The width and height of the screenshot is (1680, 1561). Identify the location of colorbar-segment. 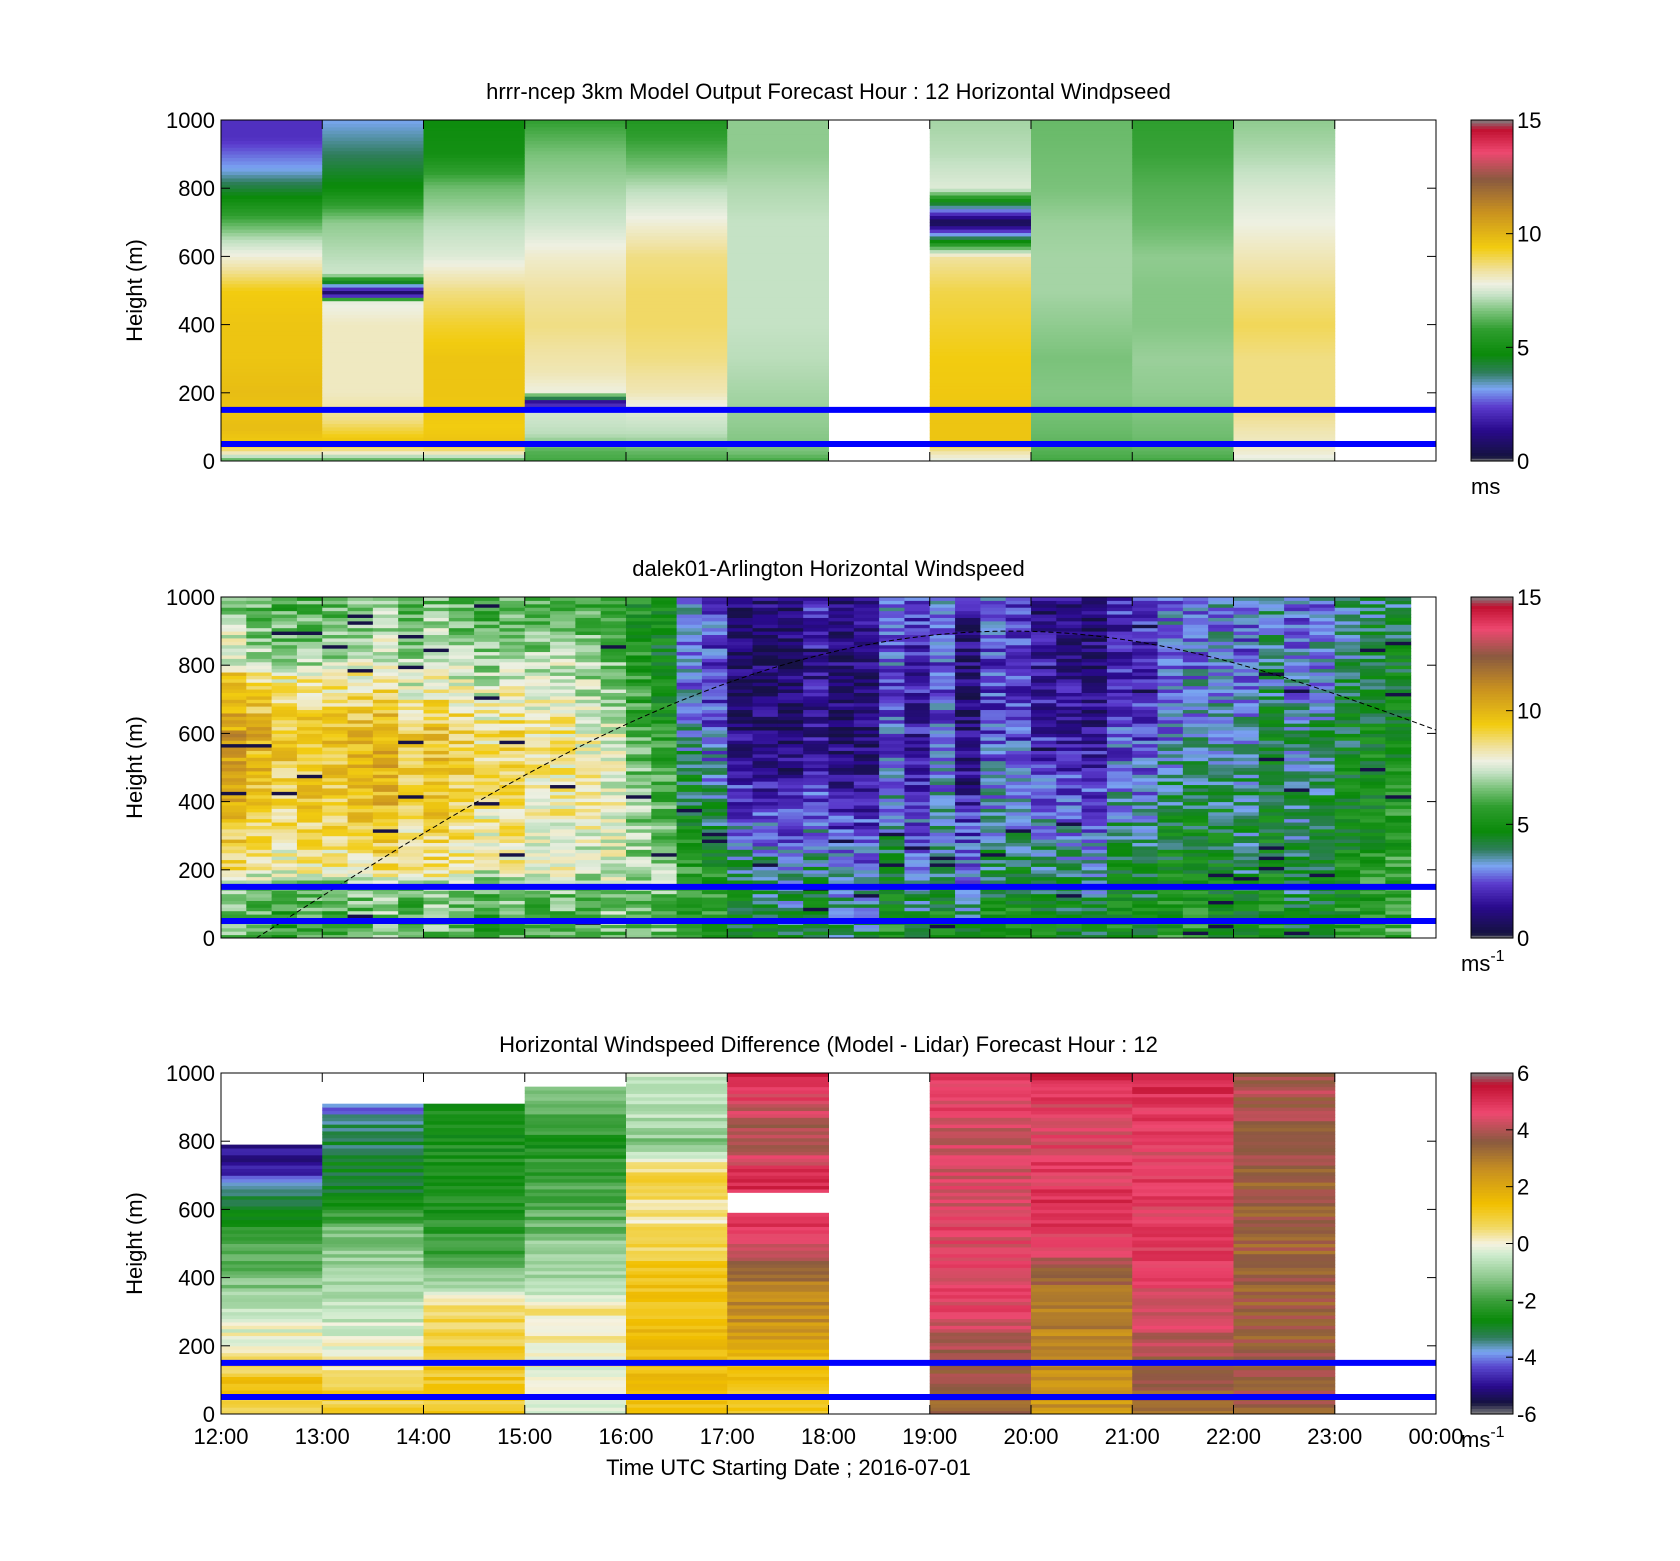
(1492, 383).